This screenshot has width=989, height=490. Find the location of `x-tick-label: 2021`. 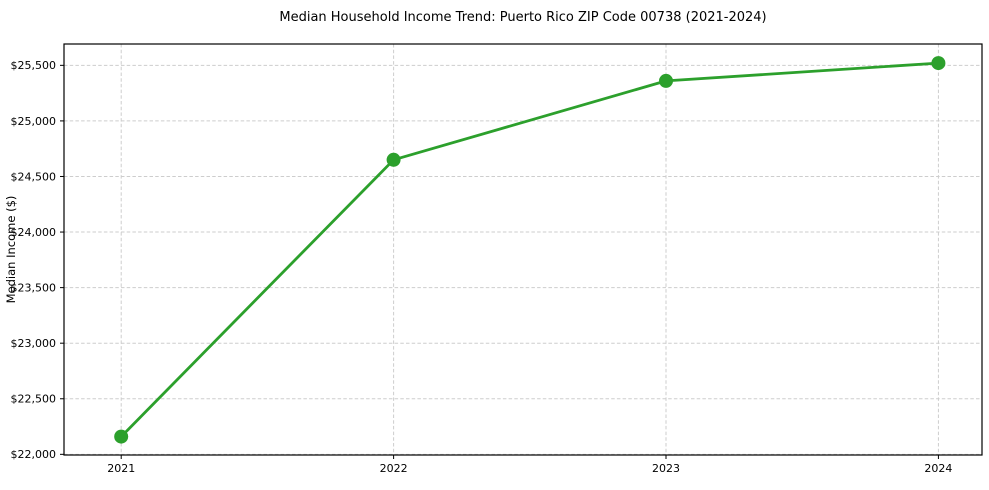

x-tick-label: 2021 is located at coordinates (121, 468).